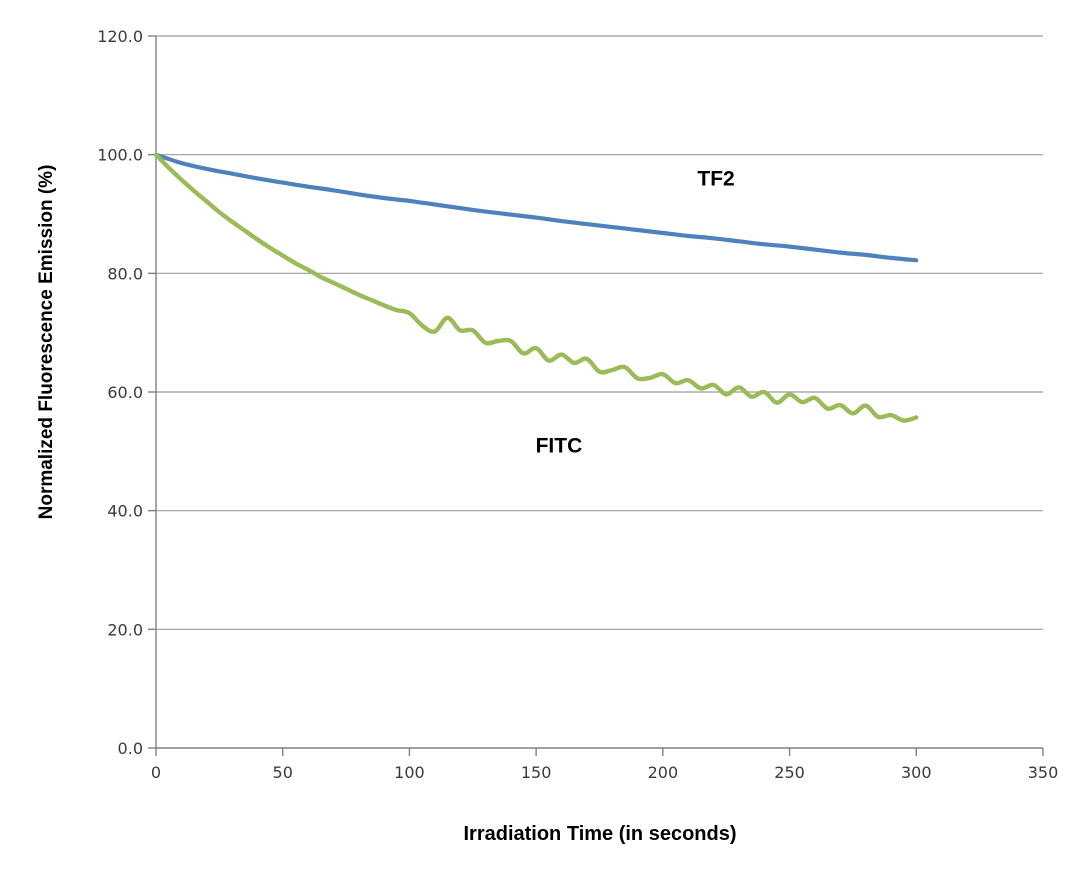 The image size is (1091, 880). I want to click on y-tick-label: 0.0, so click(130, 748).